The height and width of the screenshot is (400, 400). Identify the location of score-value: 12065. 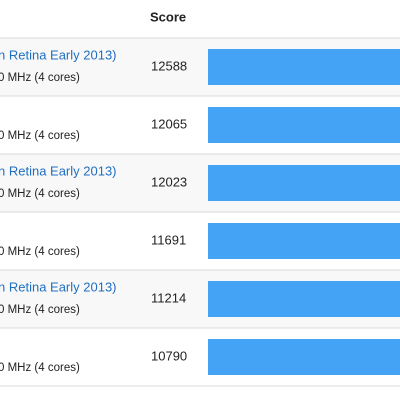
(169, 123).